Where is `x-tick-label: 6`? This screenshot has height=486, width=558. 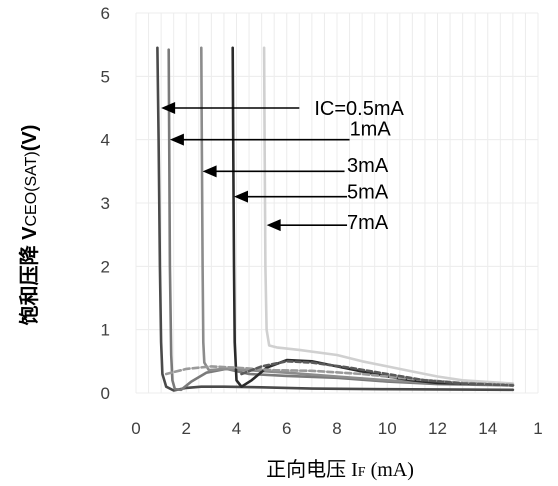
x-tick-label: 6 is located at coordinates (286, 428).